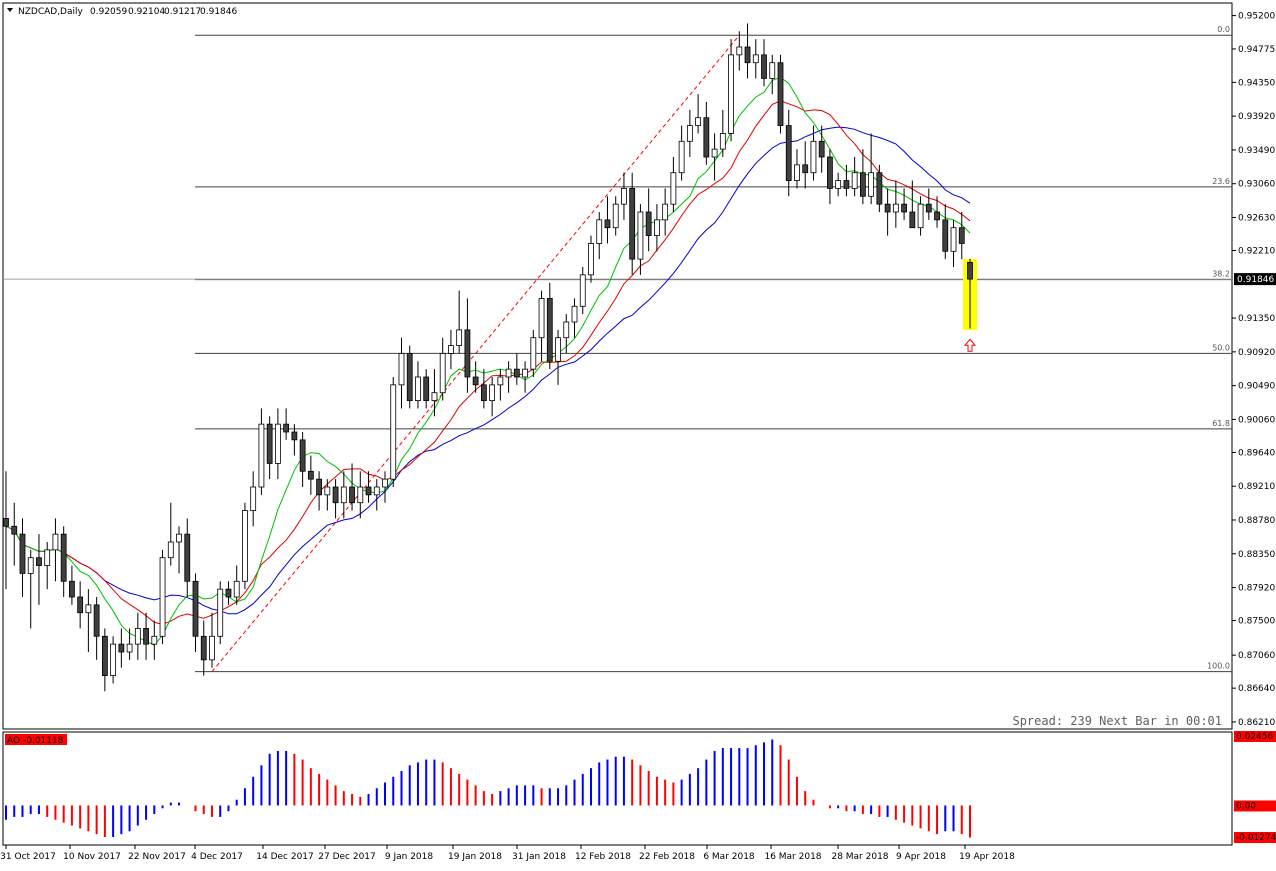  Describe the element at coordinates (1256, 521) in the screenshot. I see `price-tick-label: 0.88780` at that location.